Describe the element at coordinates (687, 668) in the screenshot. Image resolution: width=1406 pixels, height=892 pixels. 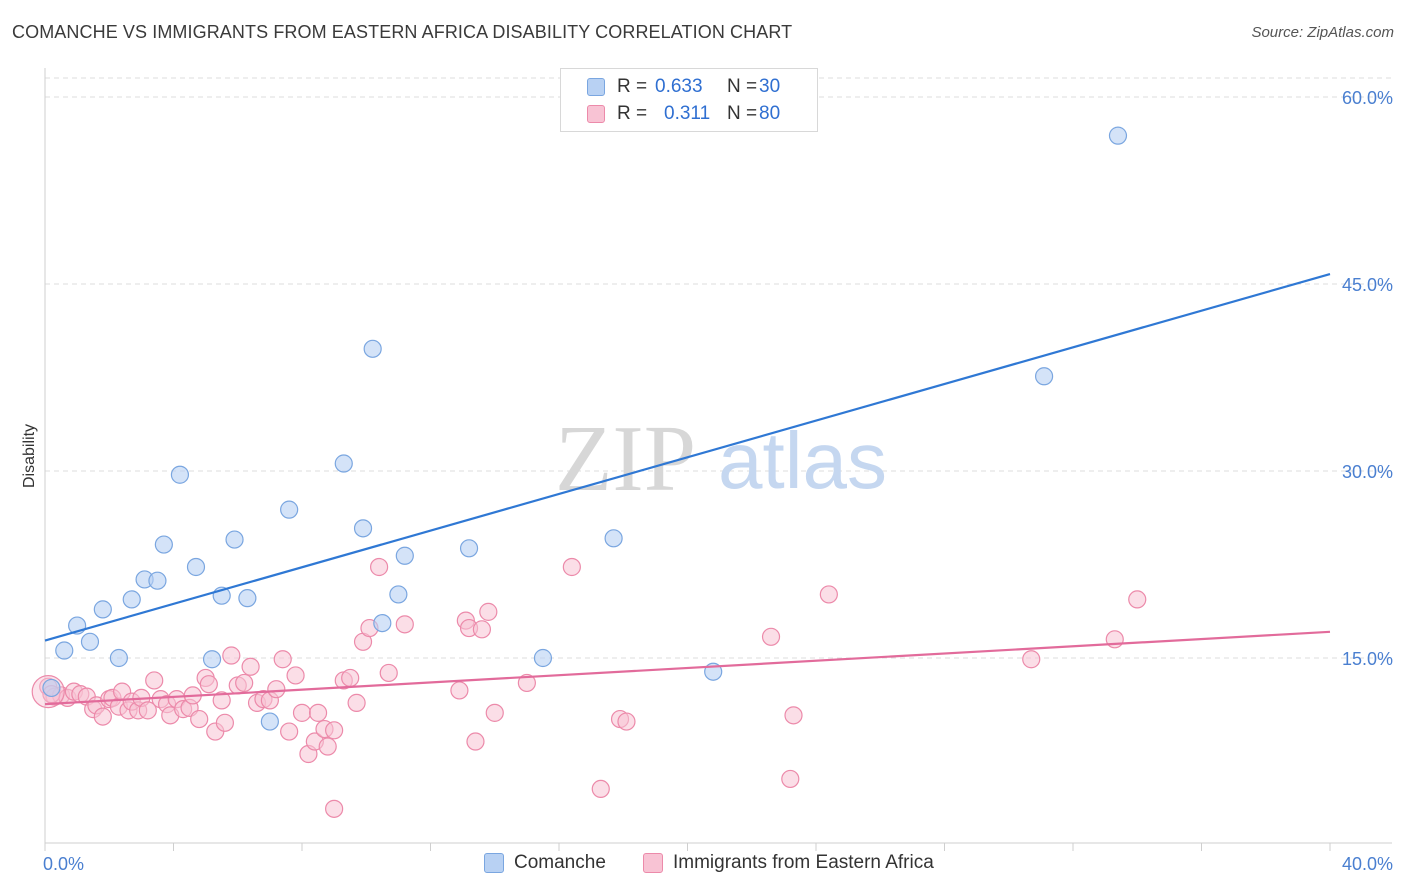
I see `immigrants-trend-line` at that location.